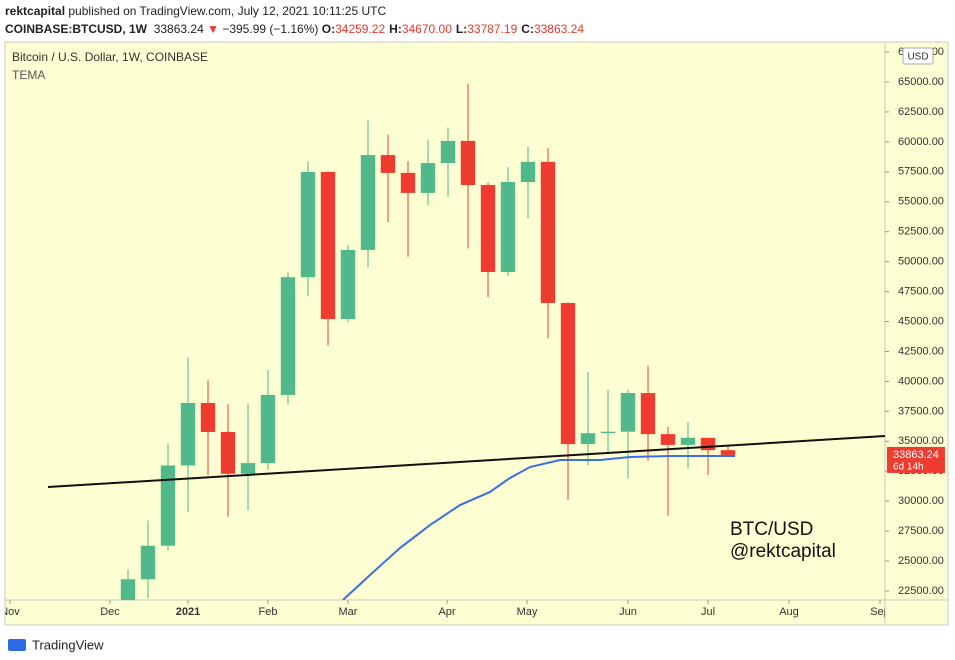 Image resolution: width=955 pixels, height=660 pixels. Describe the element at coordinates (916, 455) in the screenshot. I see `price-badge-label: 33863.24` at that location.